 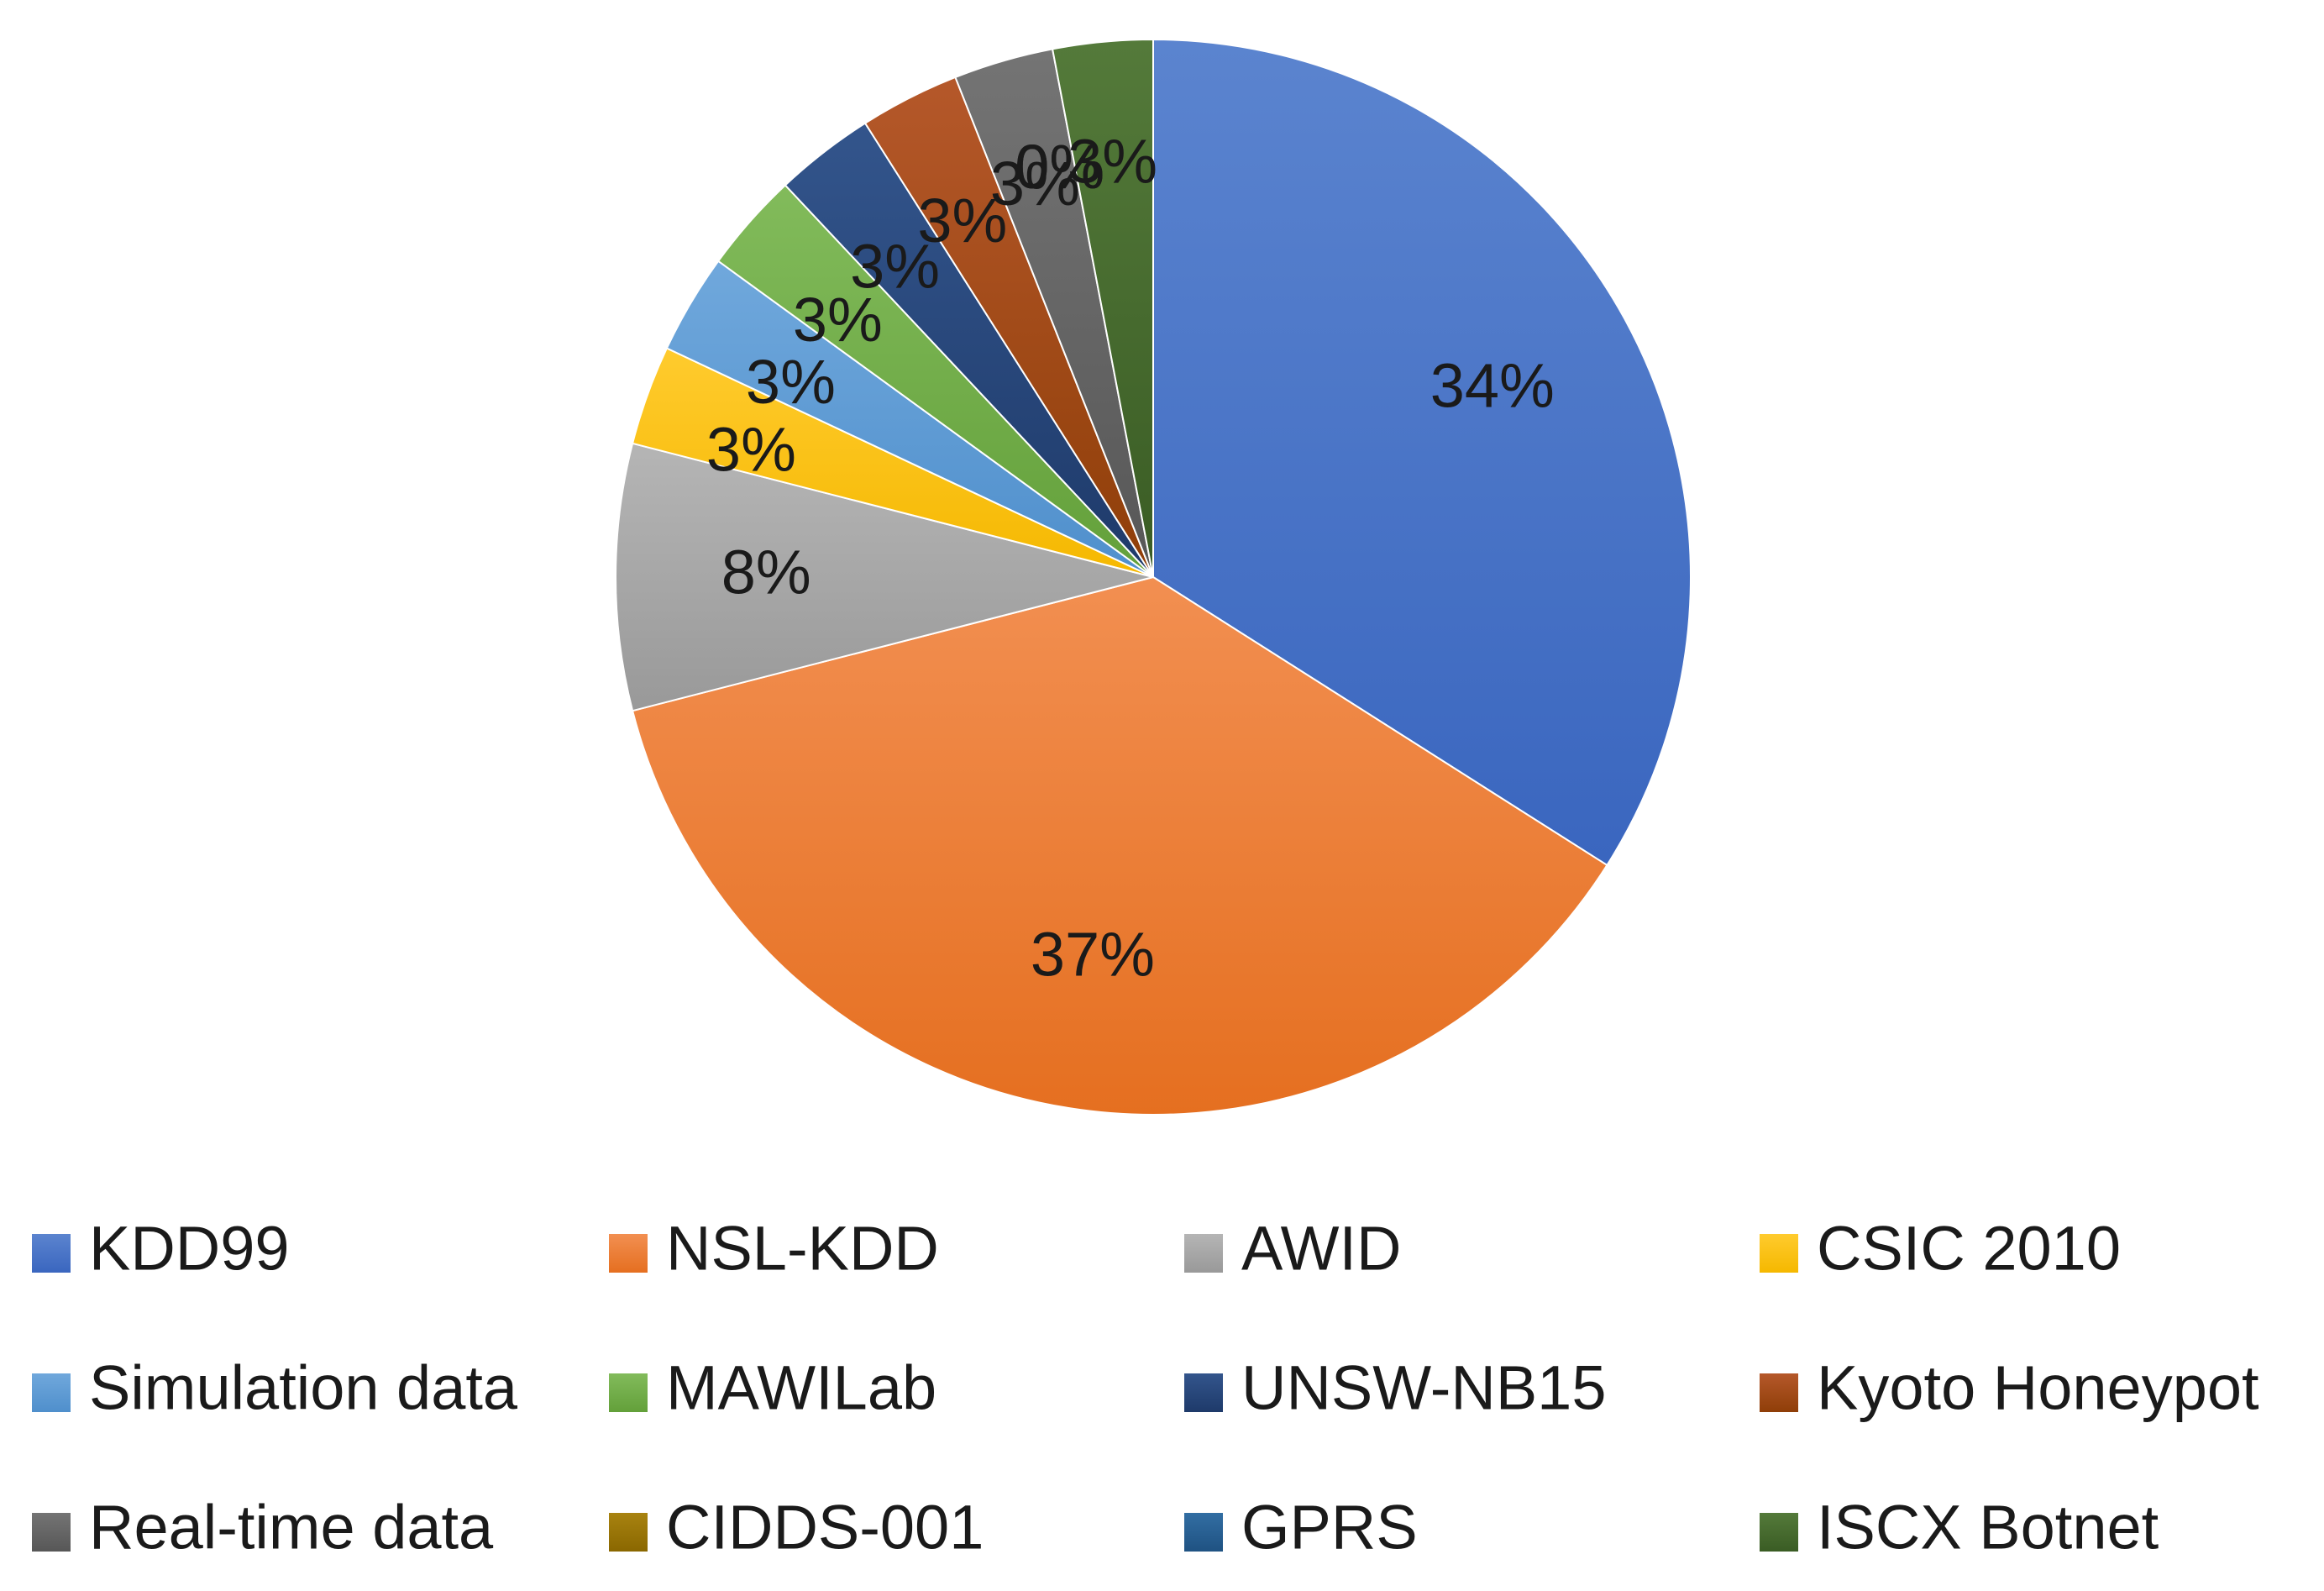 I want to click on data-label-gprs: 0%, so click(x=1059, y=167).